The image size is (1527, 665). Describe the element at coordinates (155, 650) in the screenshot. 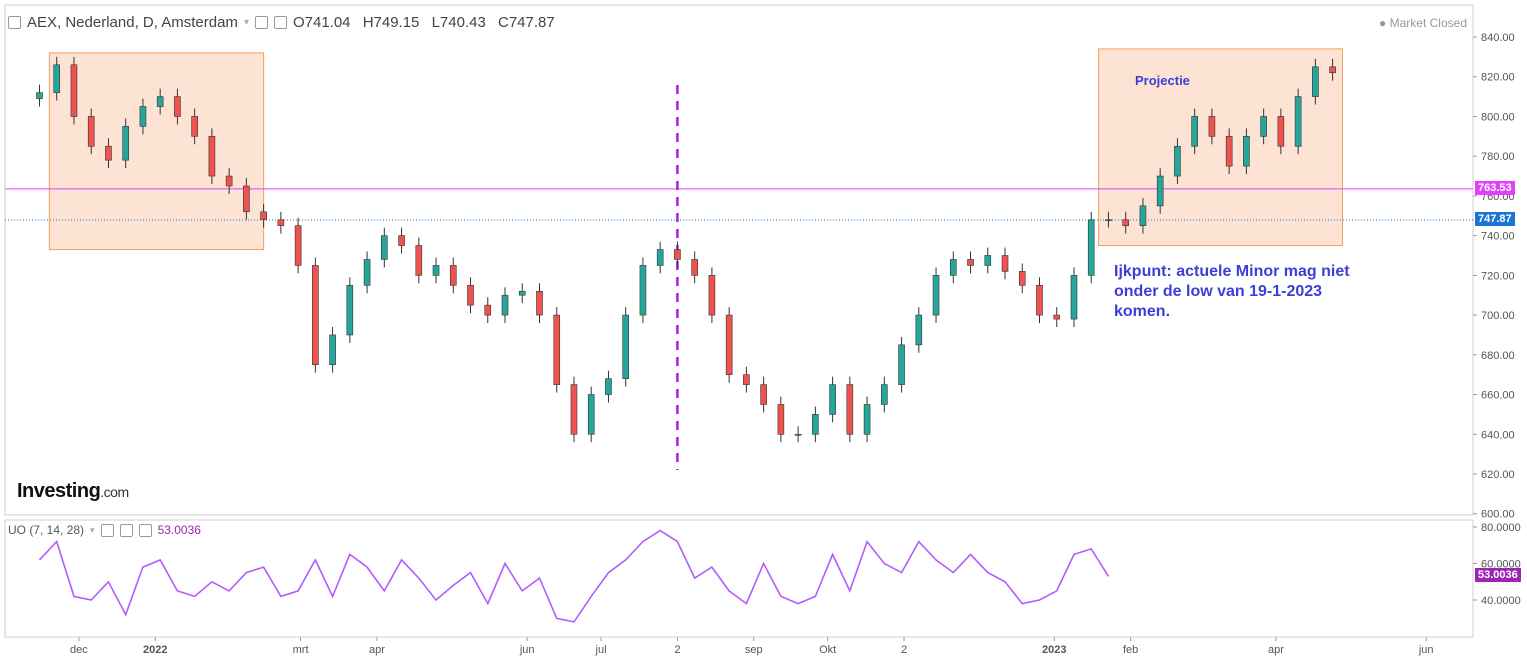

I see `x-tick-label: 2022` at that location.